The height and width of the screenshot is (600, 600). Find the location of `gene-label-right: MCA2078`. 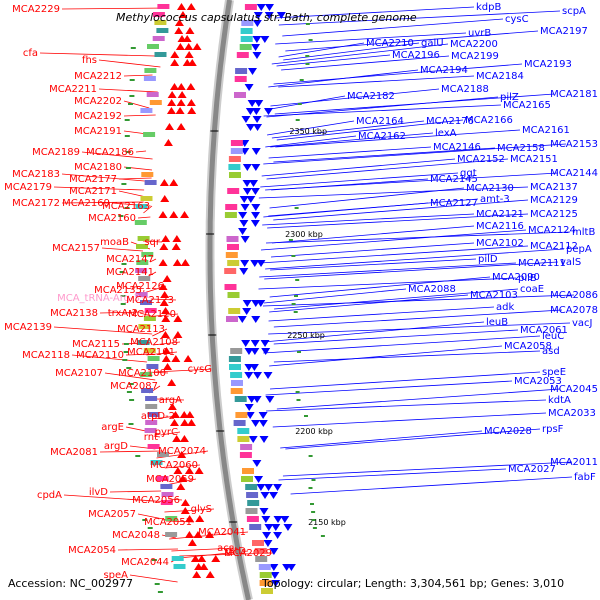

gene-label-right: MCA2078 is located at coordinates (574, 310).